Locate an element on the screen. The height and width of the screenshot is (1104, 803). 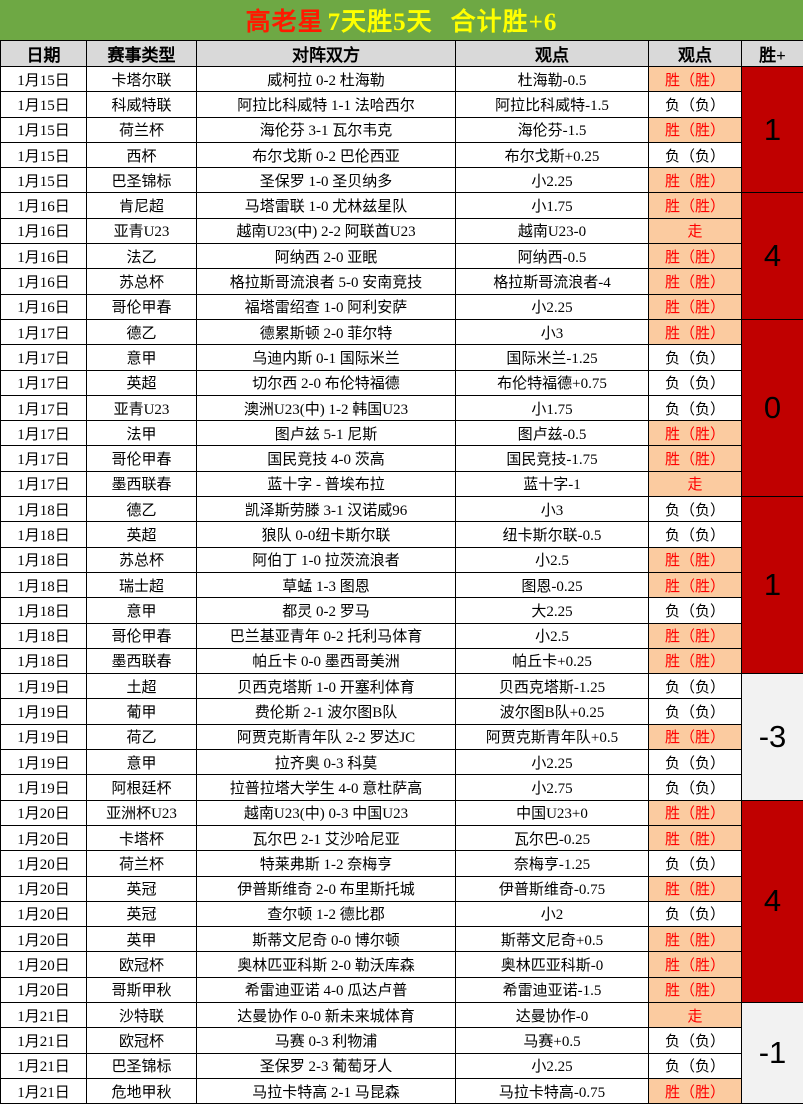
match-cell: 阿纳西 2-0 亚眠 is located at coordinates (326, 256).